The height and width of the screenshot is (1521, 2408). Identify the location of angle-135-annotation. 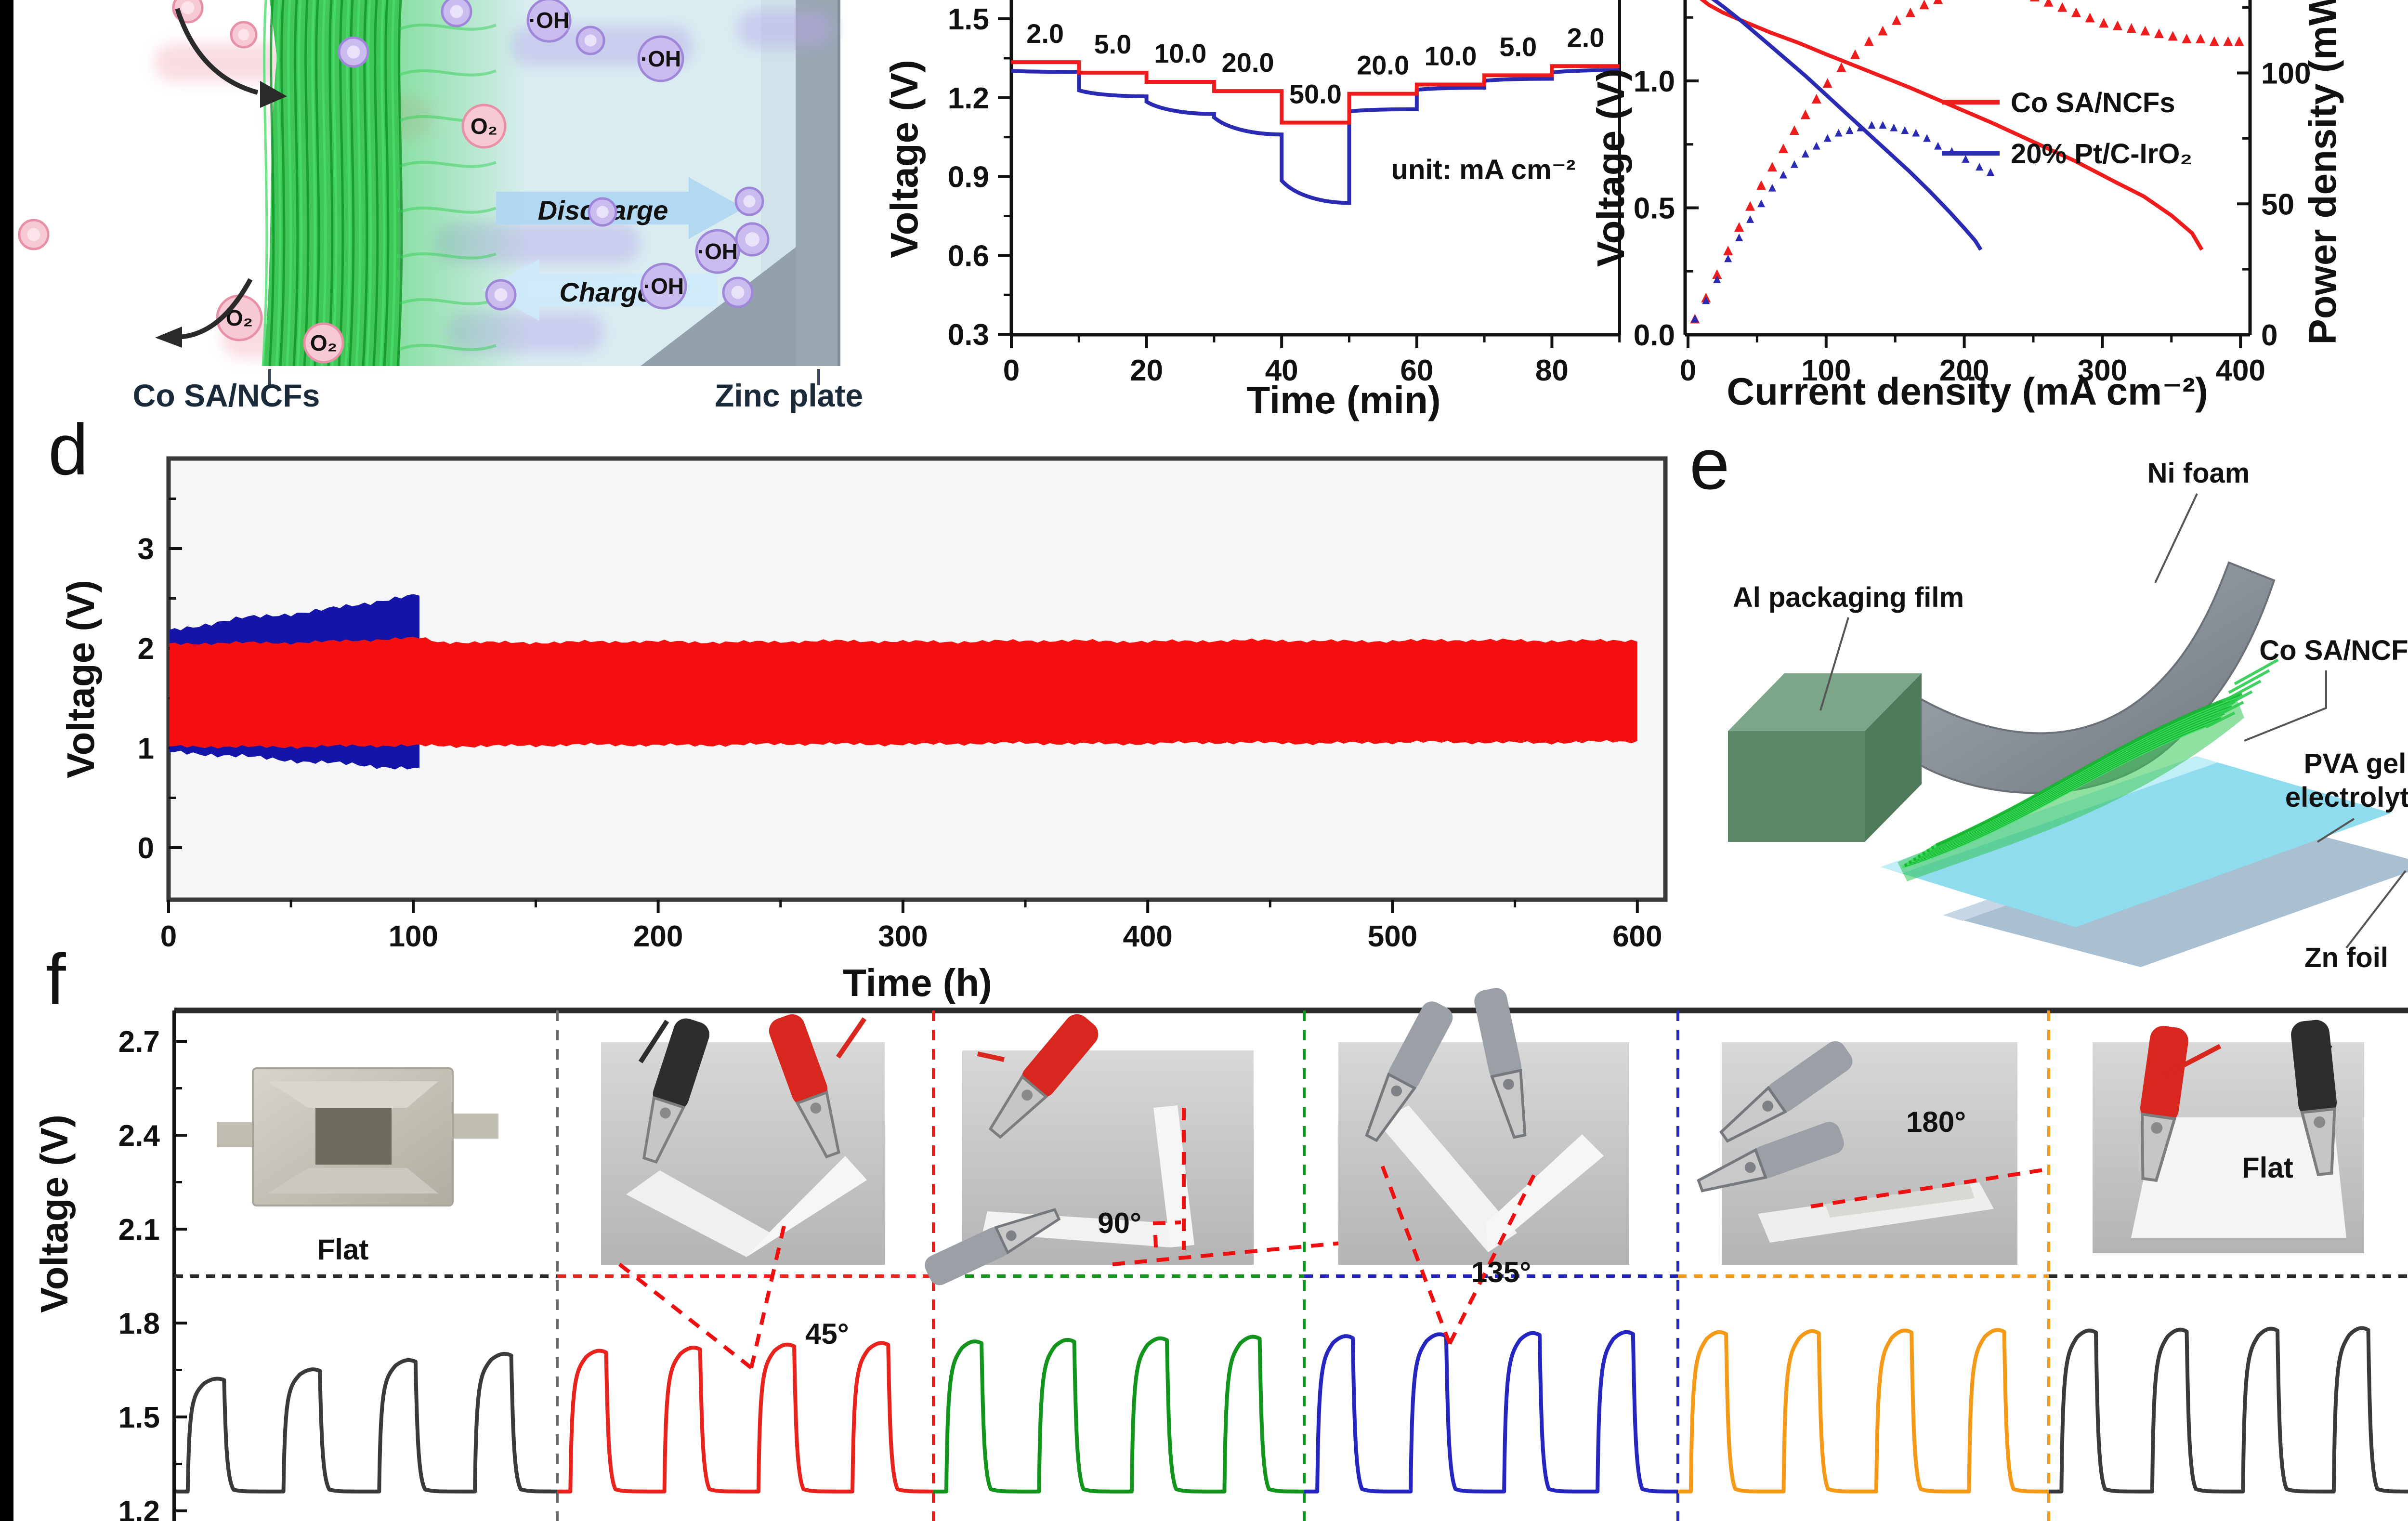
(1458, 1255).